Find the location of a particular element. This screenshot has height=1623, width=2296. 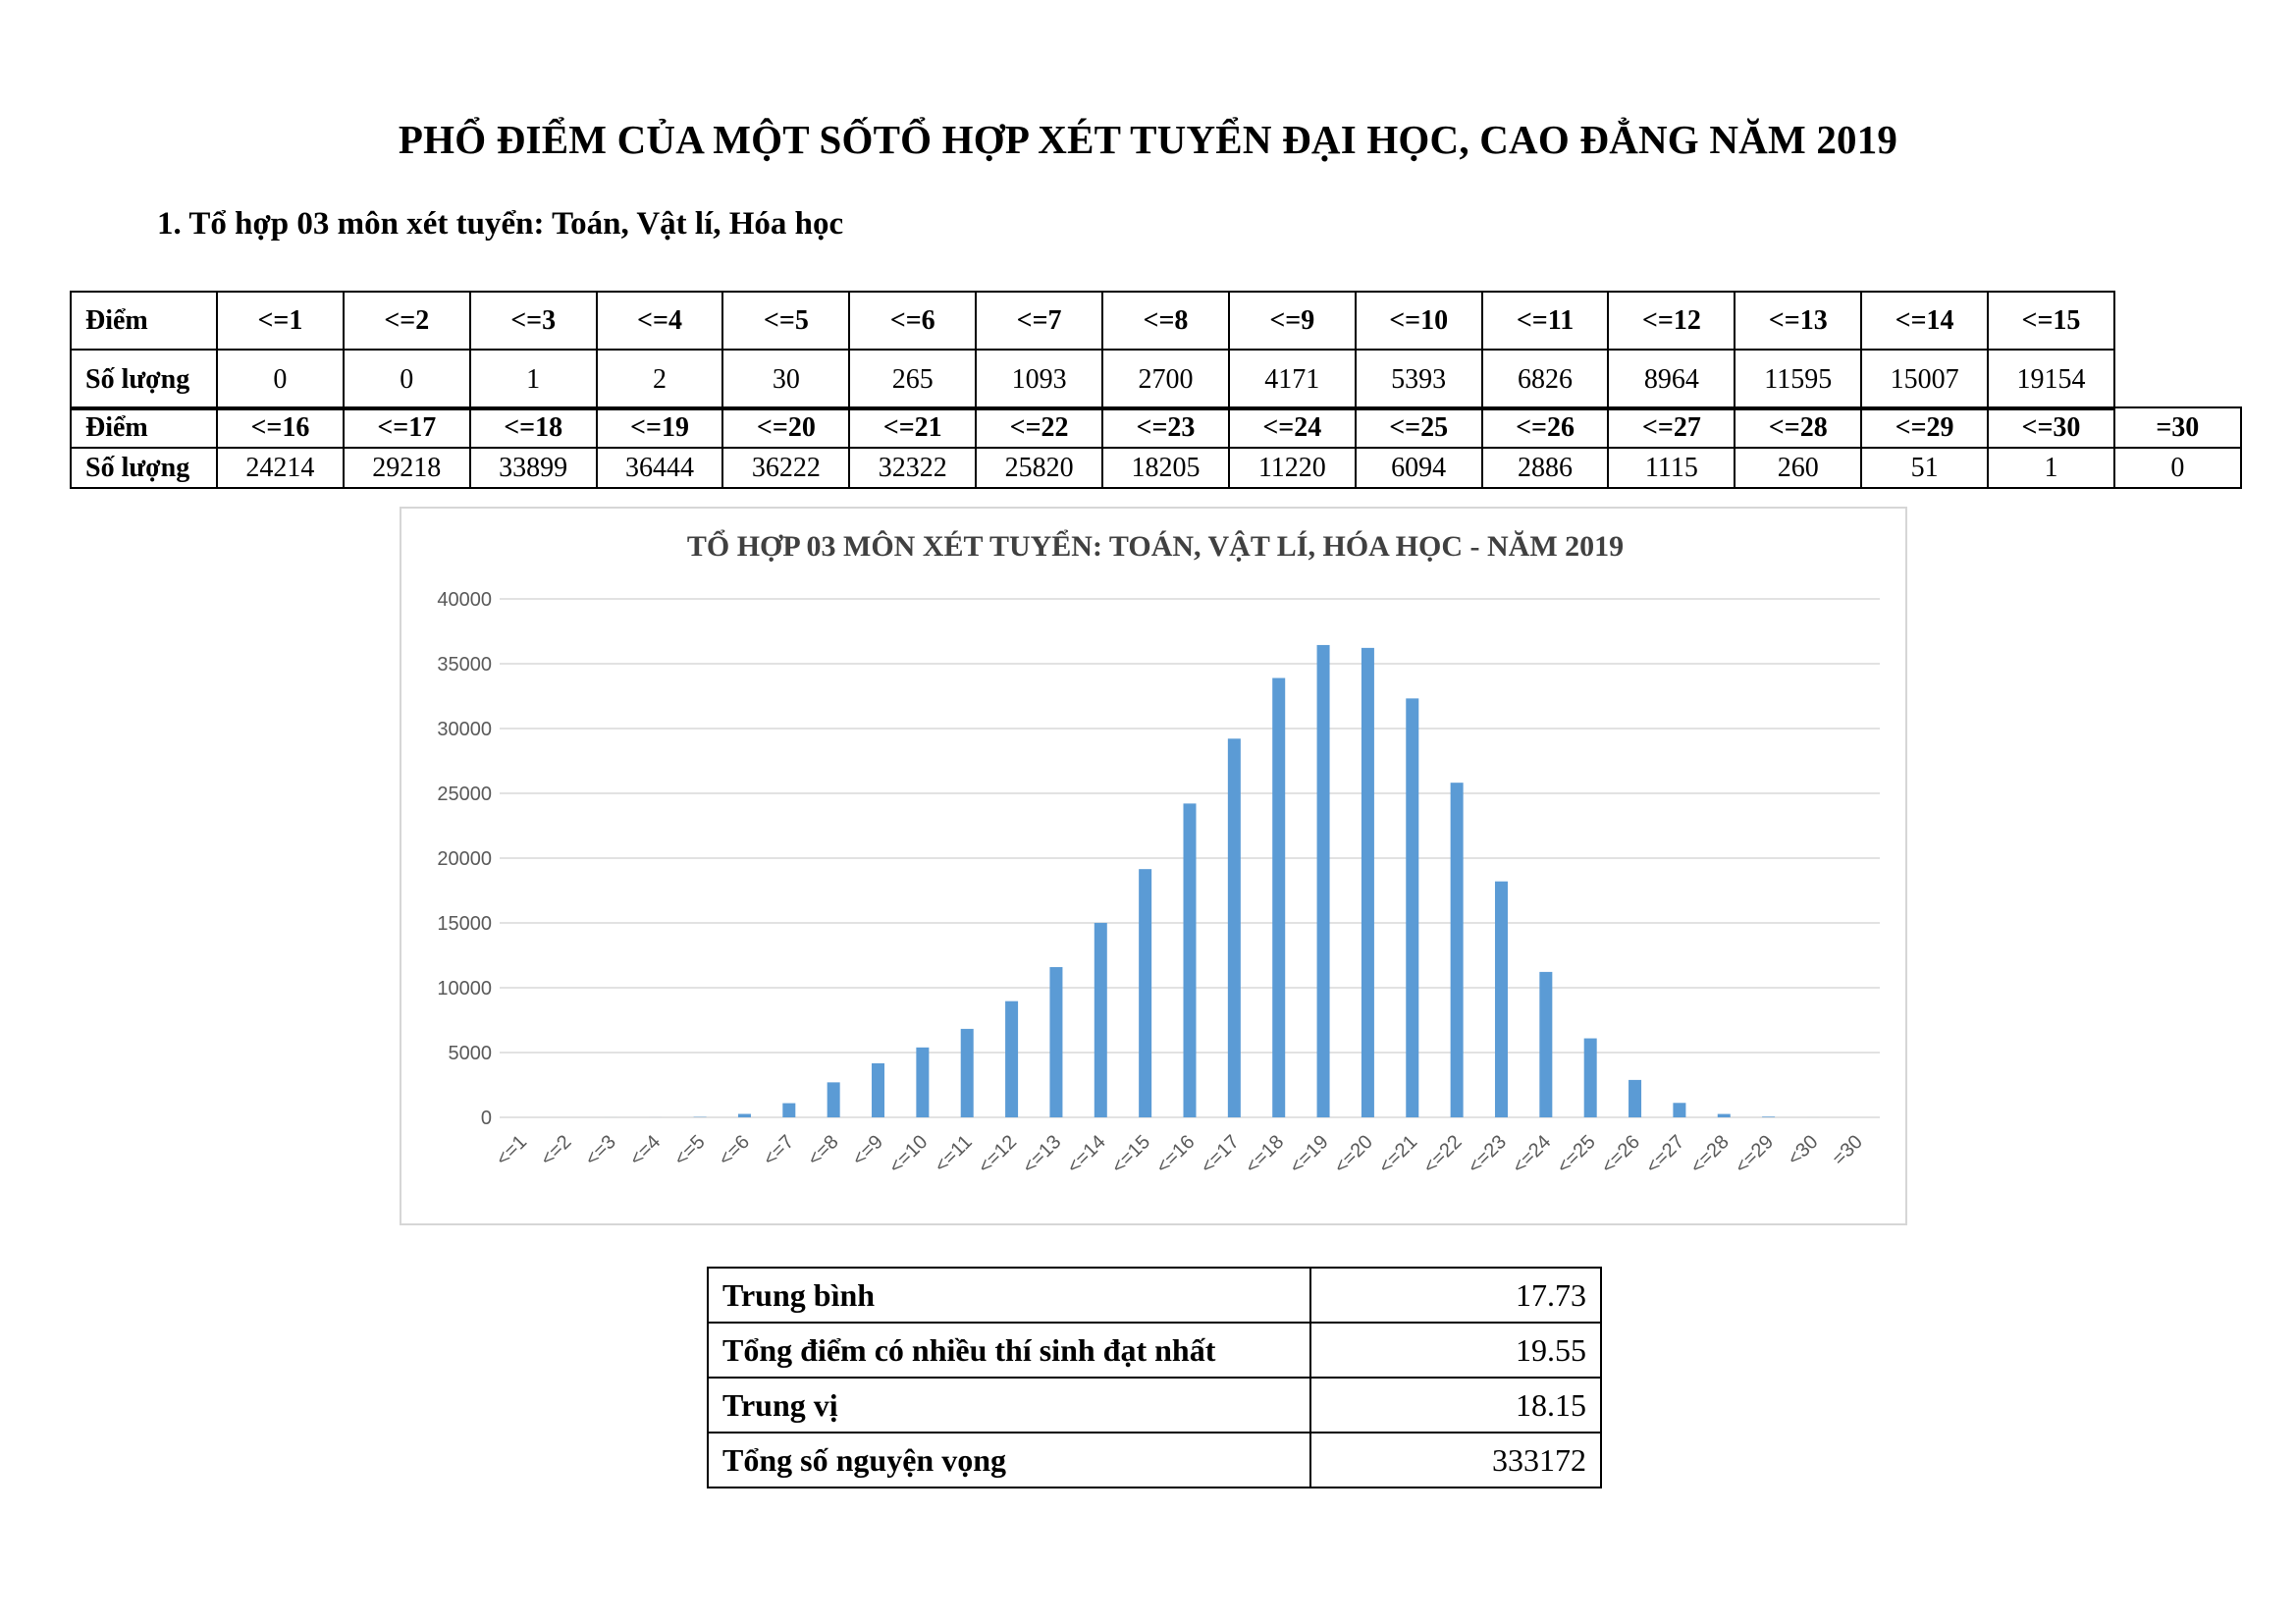

count-row-label: Số lượng is located at coordinates (144, 379).